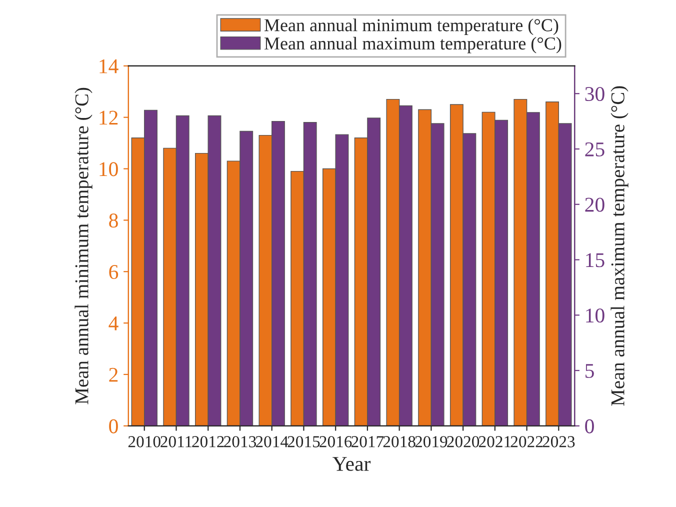 The height and width of the screenshot is (507, 676). Describe the element at coordinates (272, 442) in the screenshot. I see `x-tick-label: 2014` at that location.